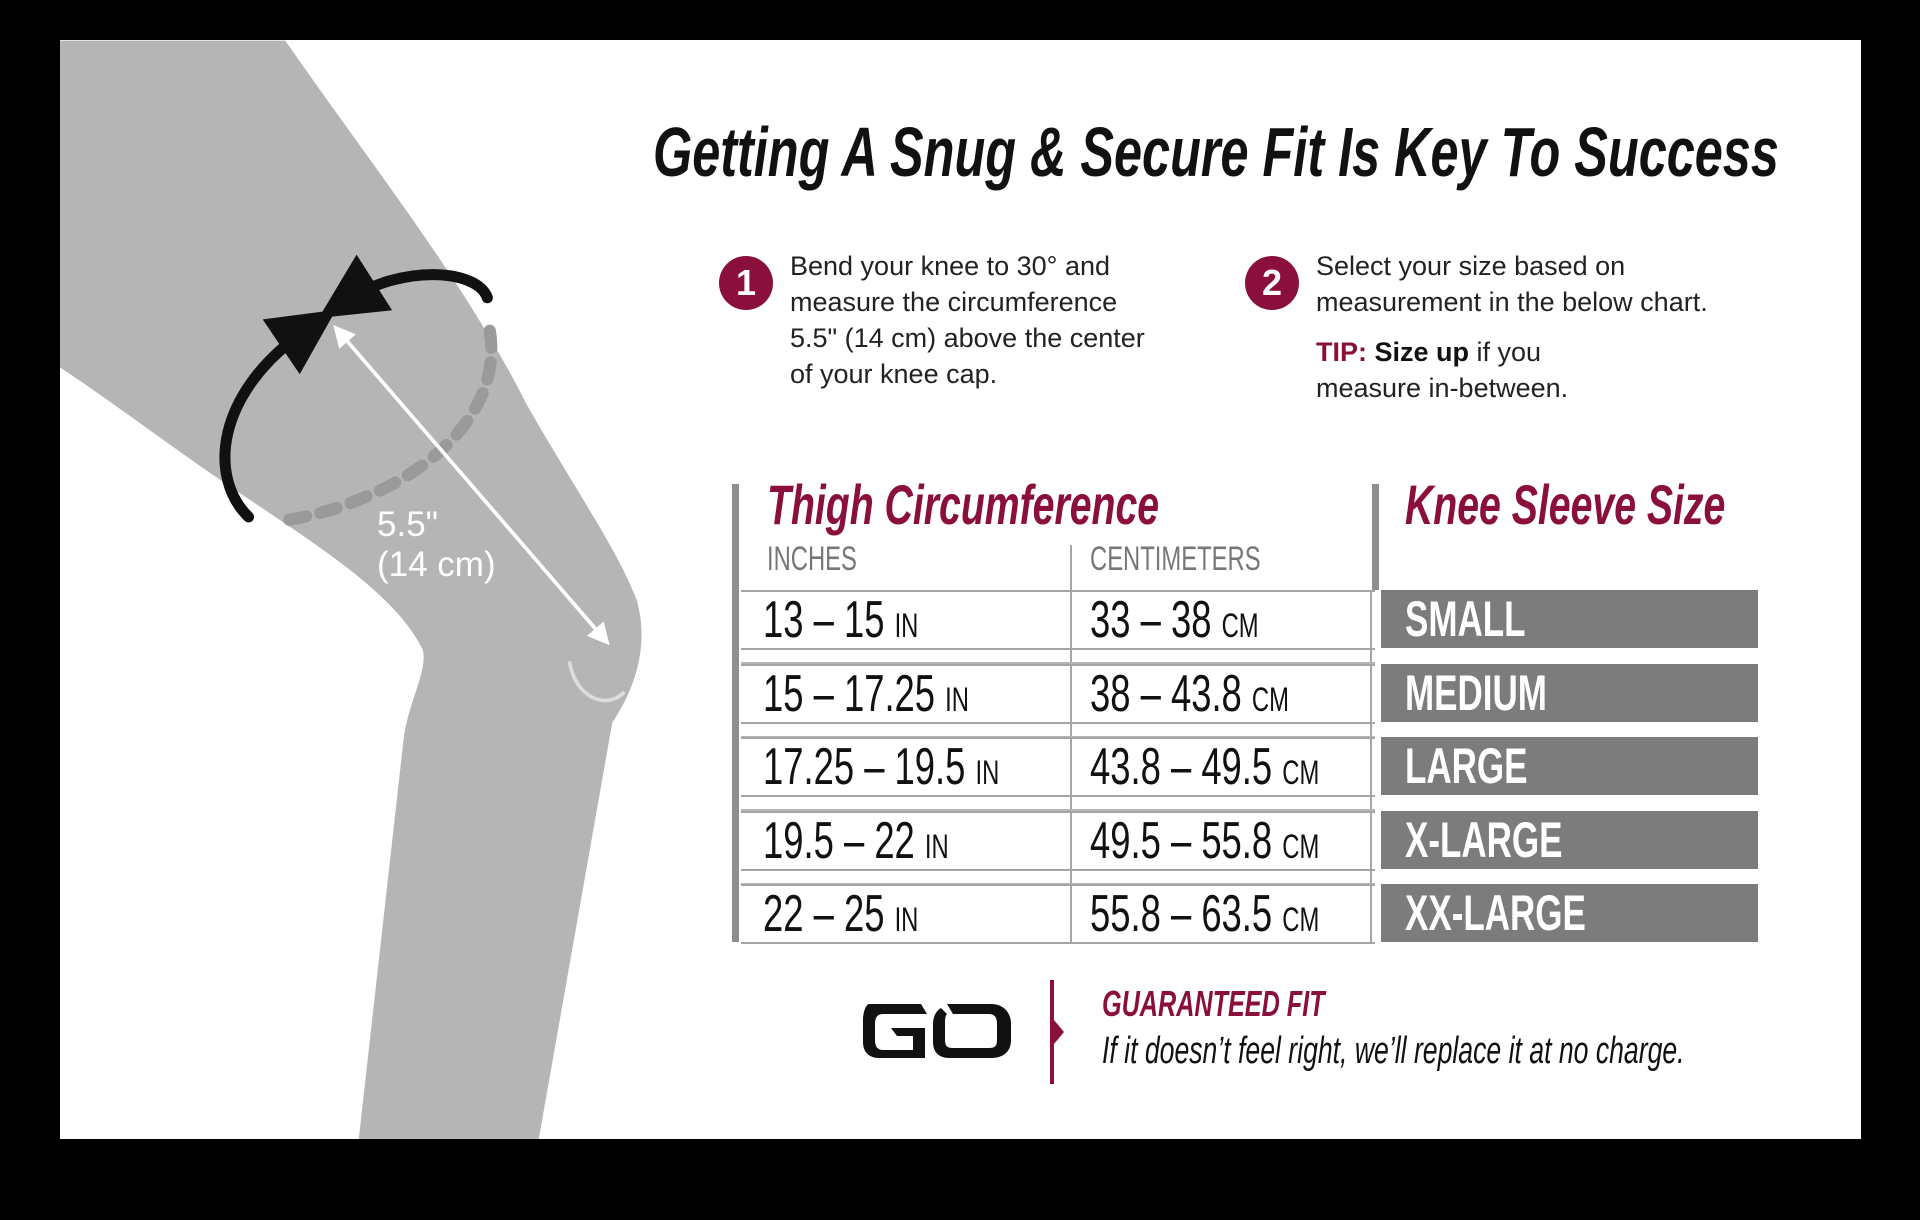 The width and height of the screenshot is (1920, 1220). Describe the element at coordinates (1442, 388) in the screenshot. I see `tip-line2: measure in-between.` at that location.